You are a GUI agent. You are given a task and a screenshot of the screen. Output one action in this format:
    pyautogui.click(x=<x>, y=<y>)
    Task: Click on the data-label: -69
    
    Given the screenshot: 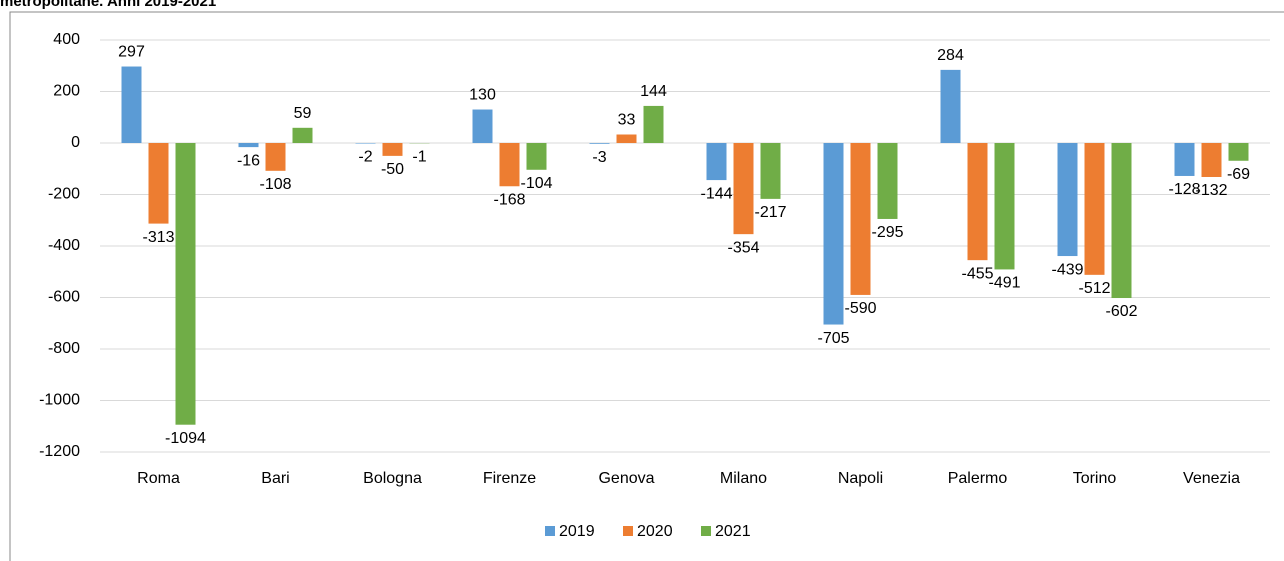 What is the action you would take?
    pyautogui.click(x=1238, y=174)
    